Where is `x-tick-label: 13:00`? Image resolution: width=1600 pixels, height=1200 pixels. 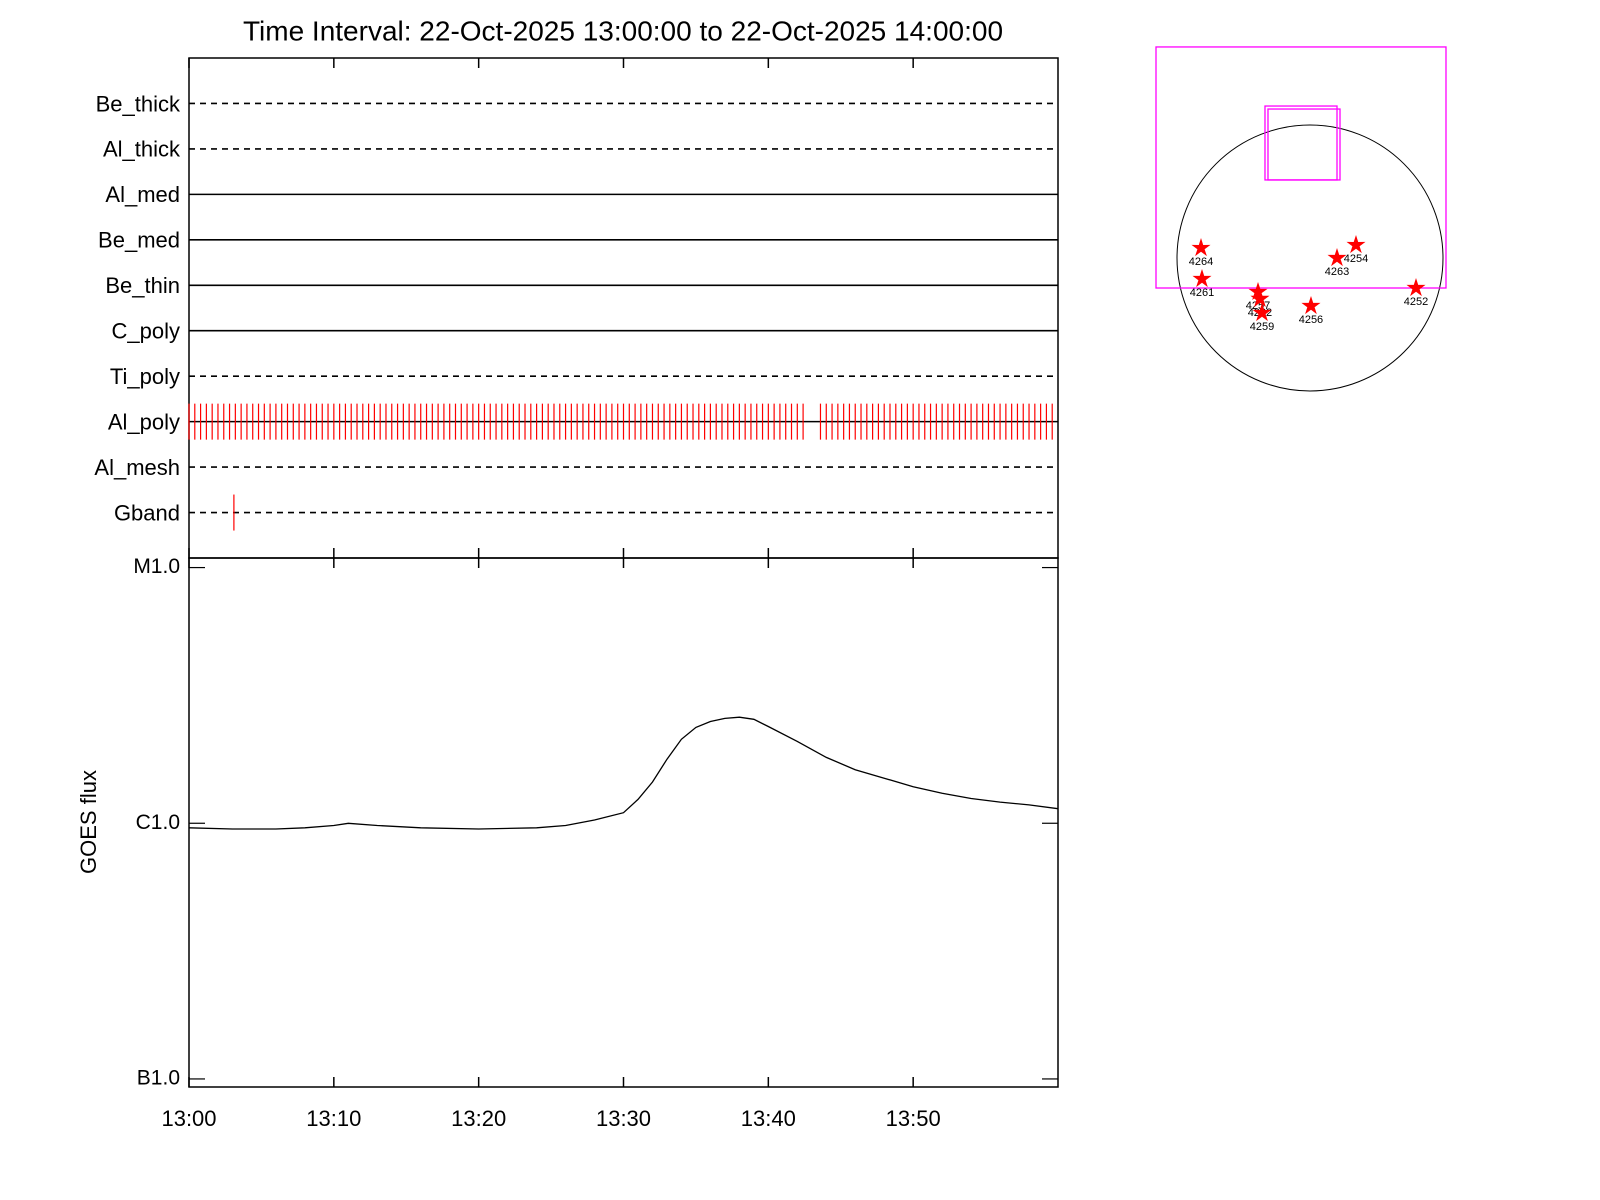 x-tick-label: 13:00 is located at coordinates (188, 1118).